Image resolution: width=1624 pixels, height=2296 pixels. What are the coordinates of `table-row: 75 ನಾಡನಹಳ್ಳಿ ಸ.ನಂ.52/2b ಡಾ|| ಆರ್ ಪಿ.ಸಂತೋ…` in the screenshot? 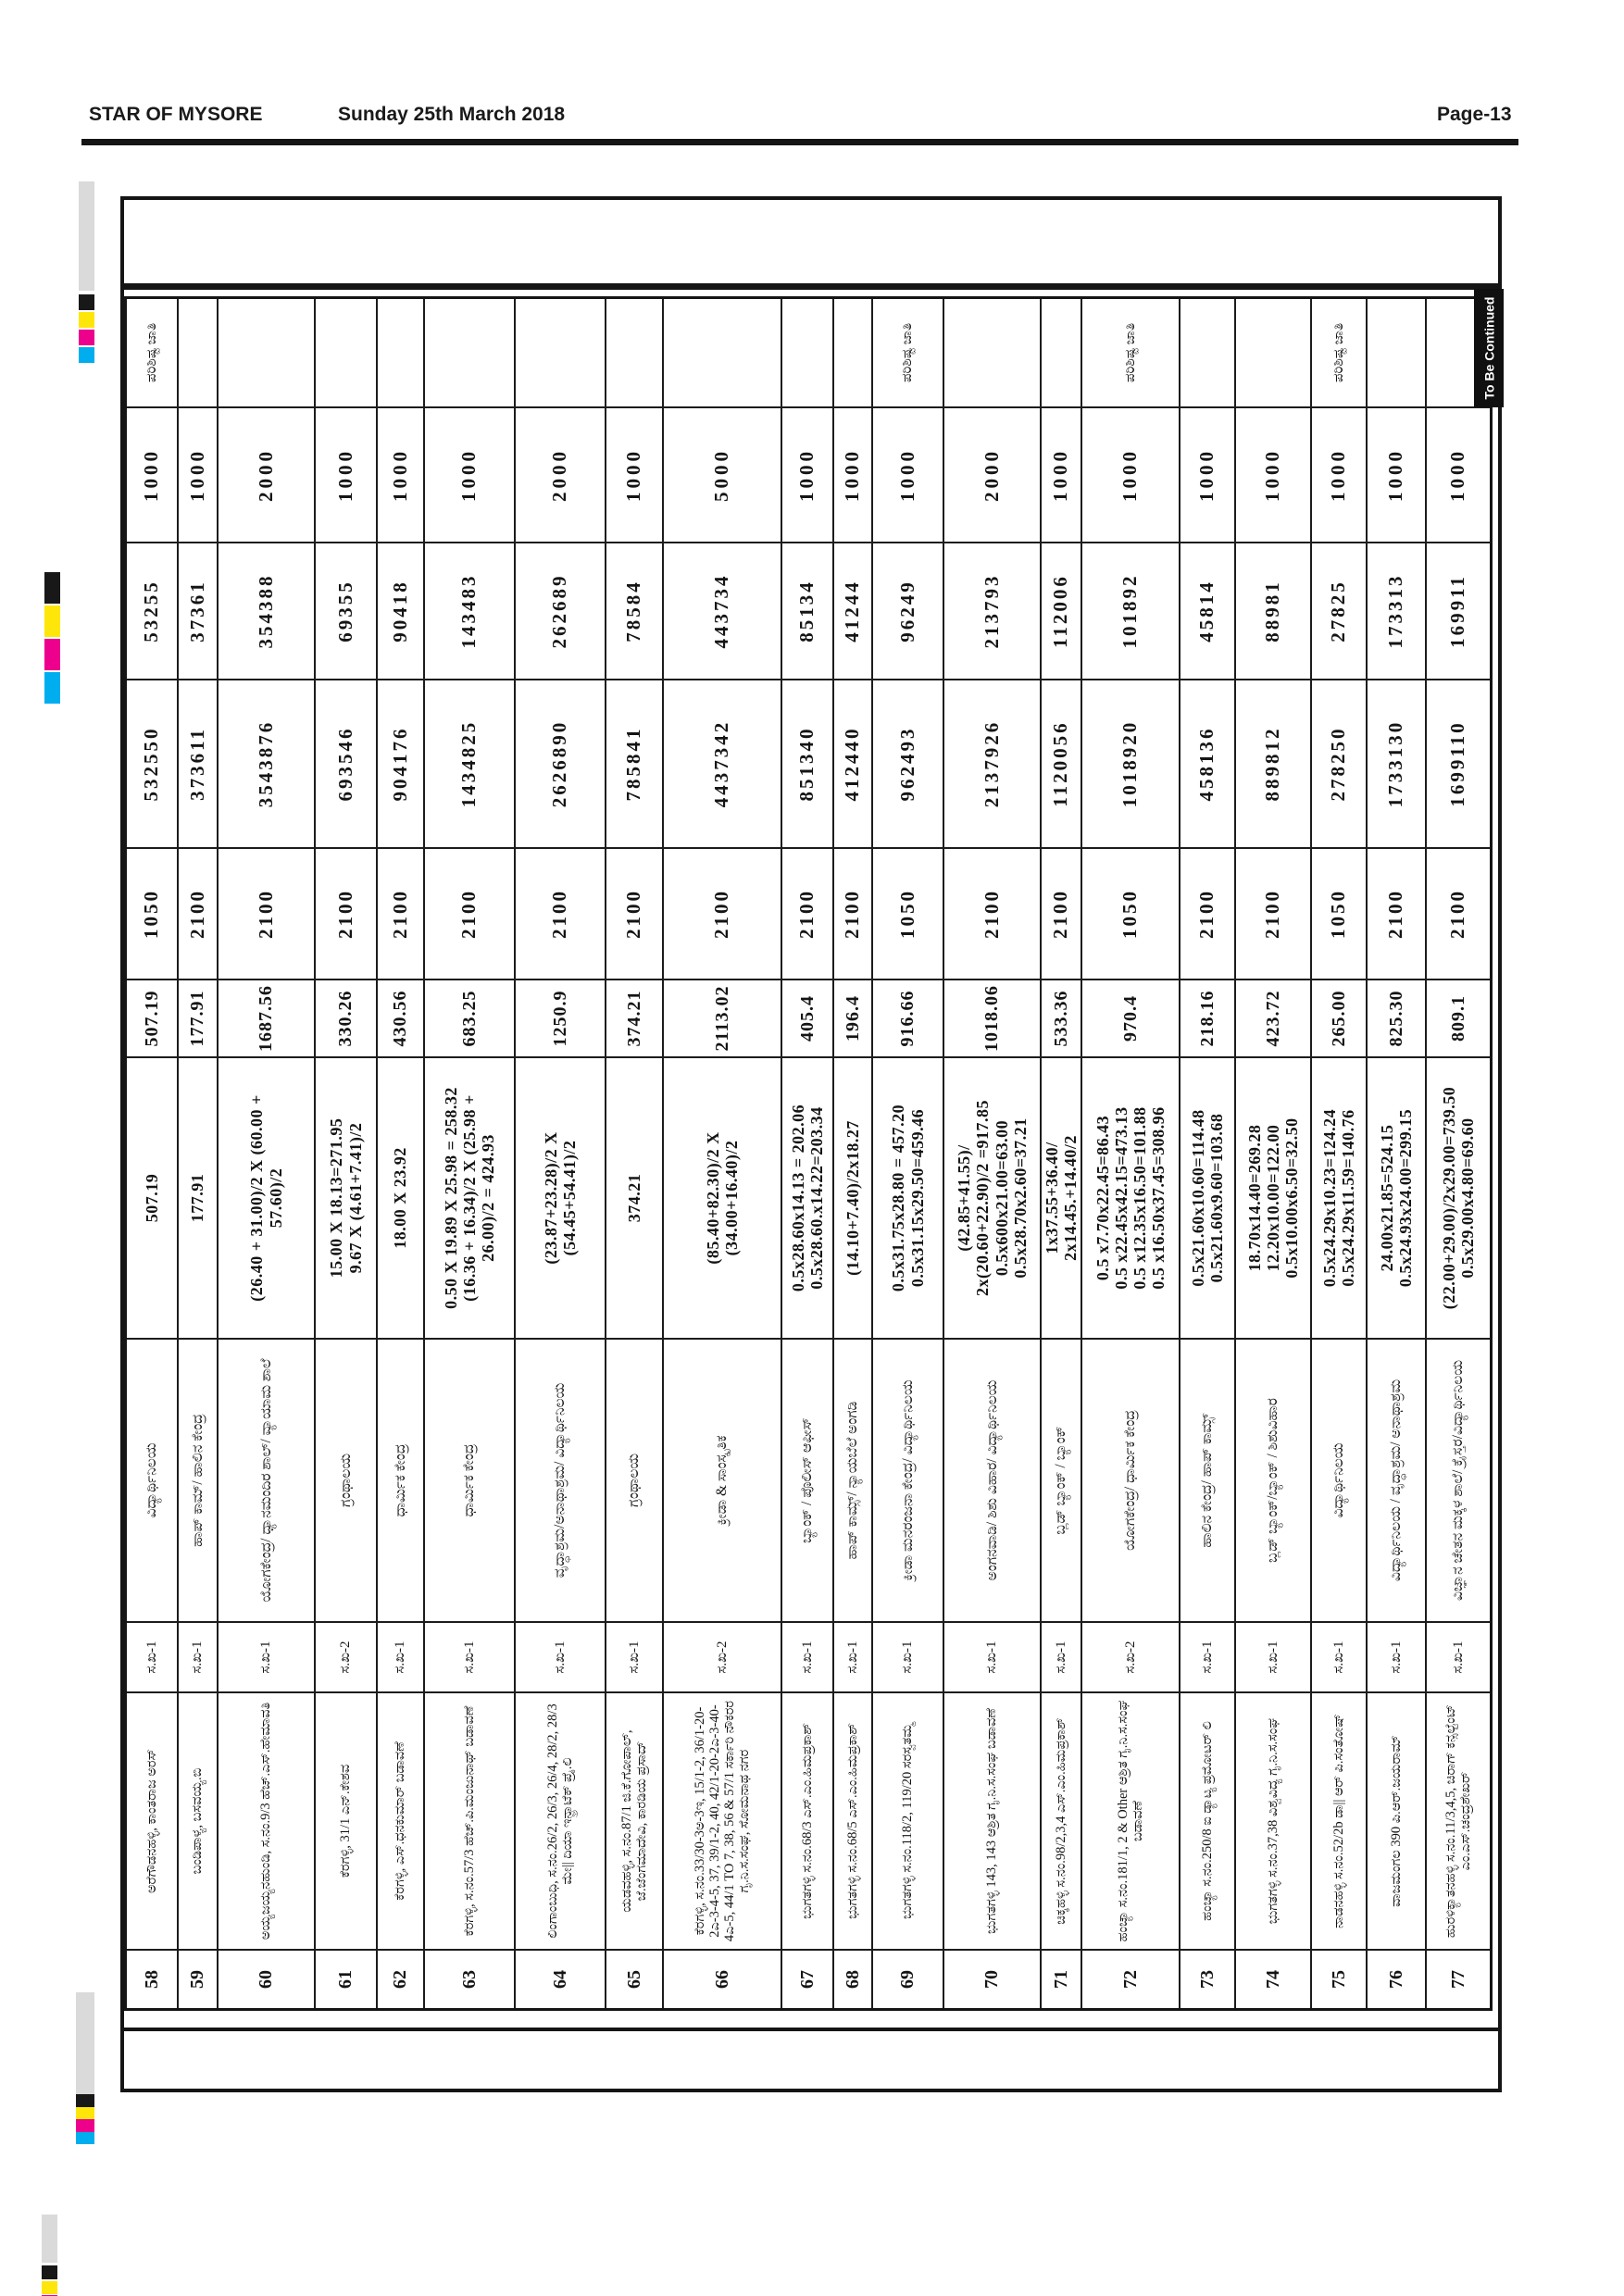 It's located at (1340, 1153).